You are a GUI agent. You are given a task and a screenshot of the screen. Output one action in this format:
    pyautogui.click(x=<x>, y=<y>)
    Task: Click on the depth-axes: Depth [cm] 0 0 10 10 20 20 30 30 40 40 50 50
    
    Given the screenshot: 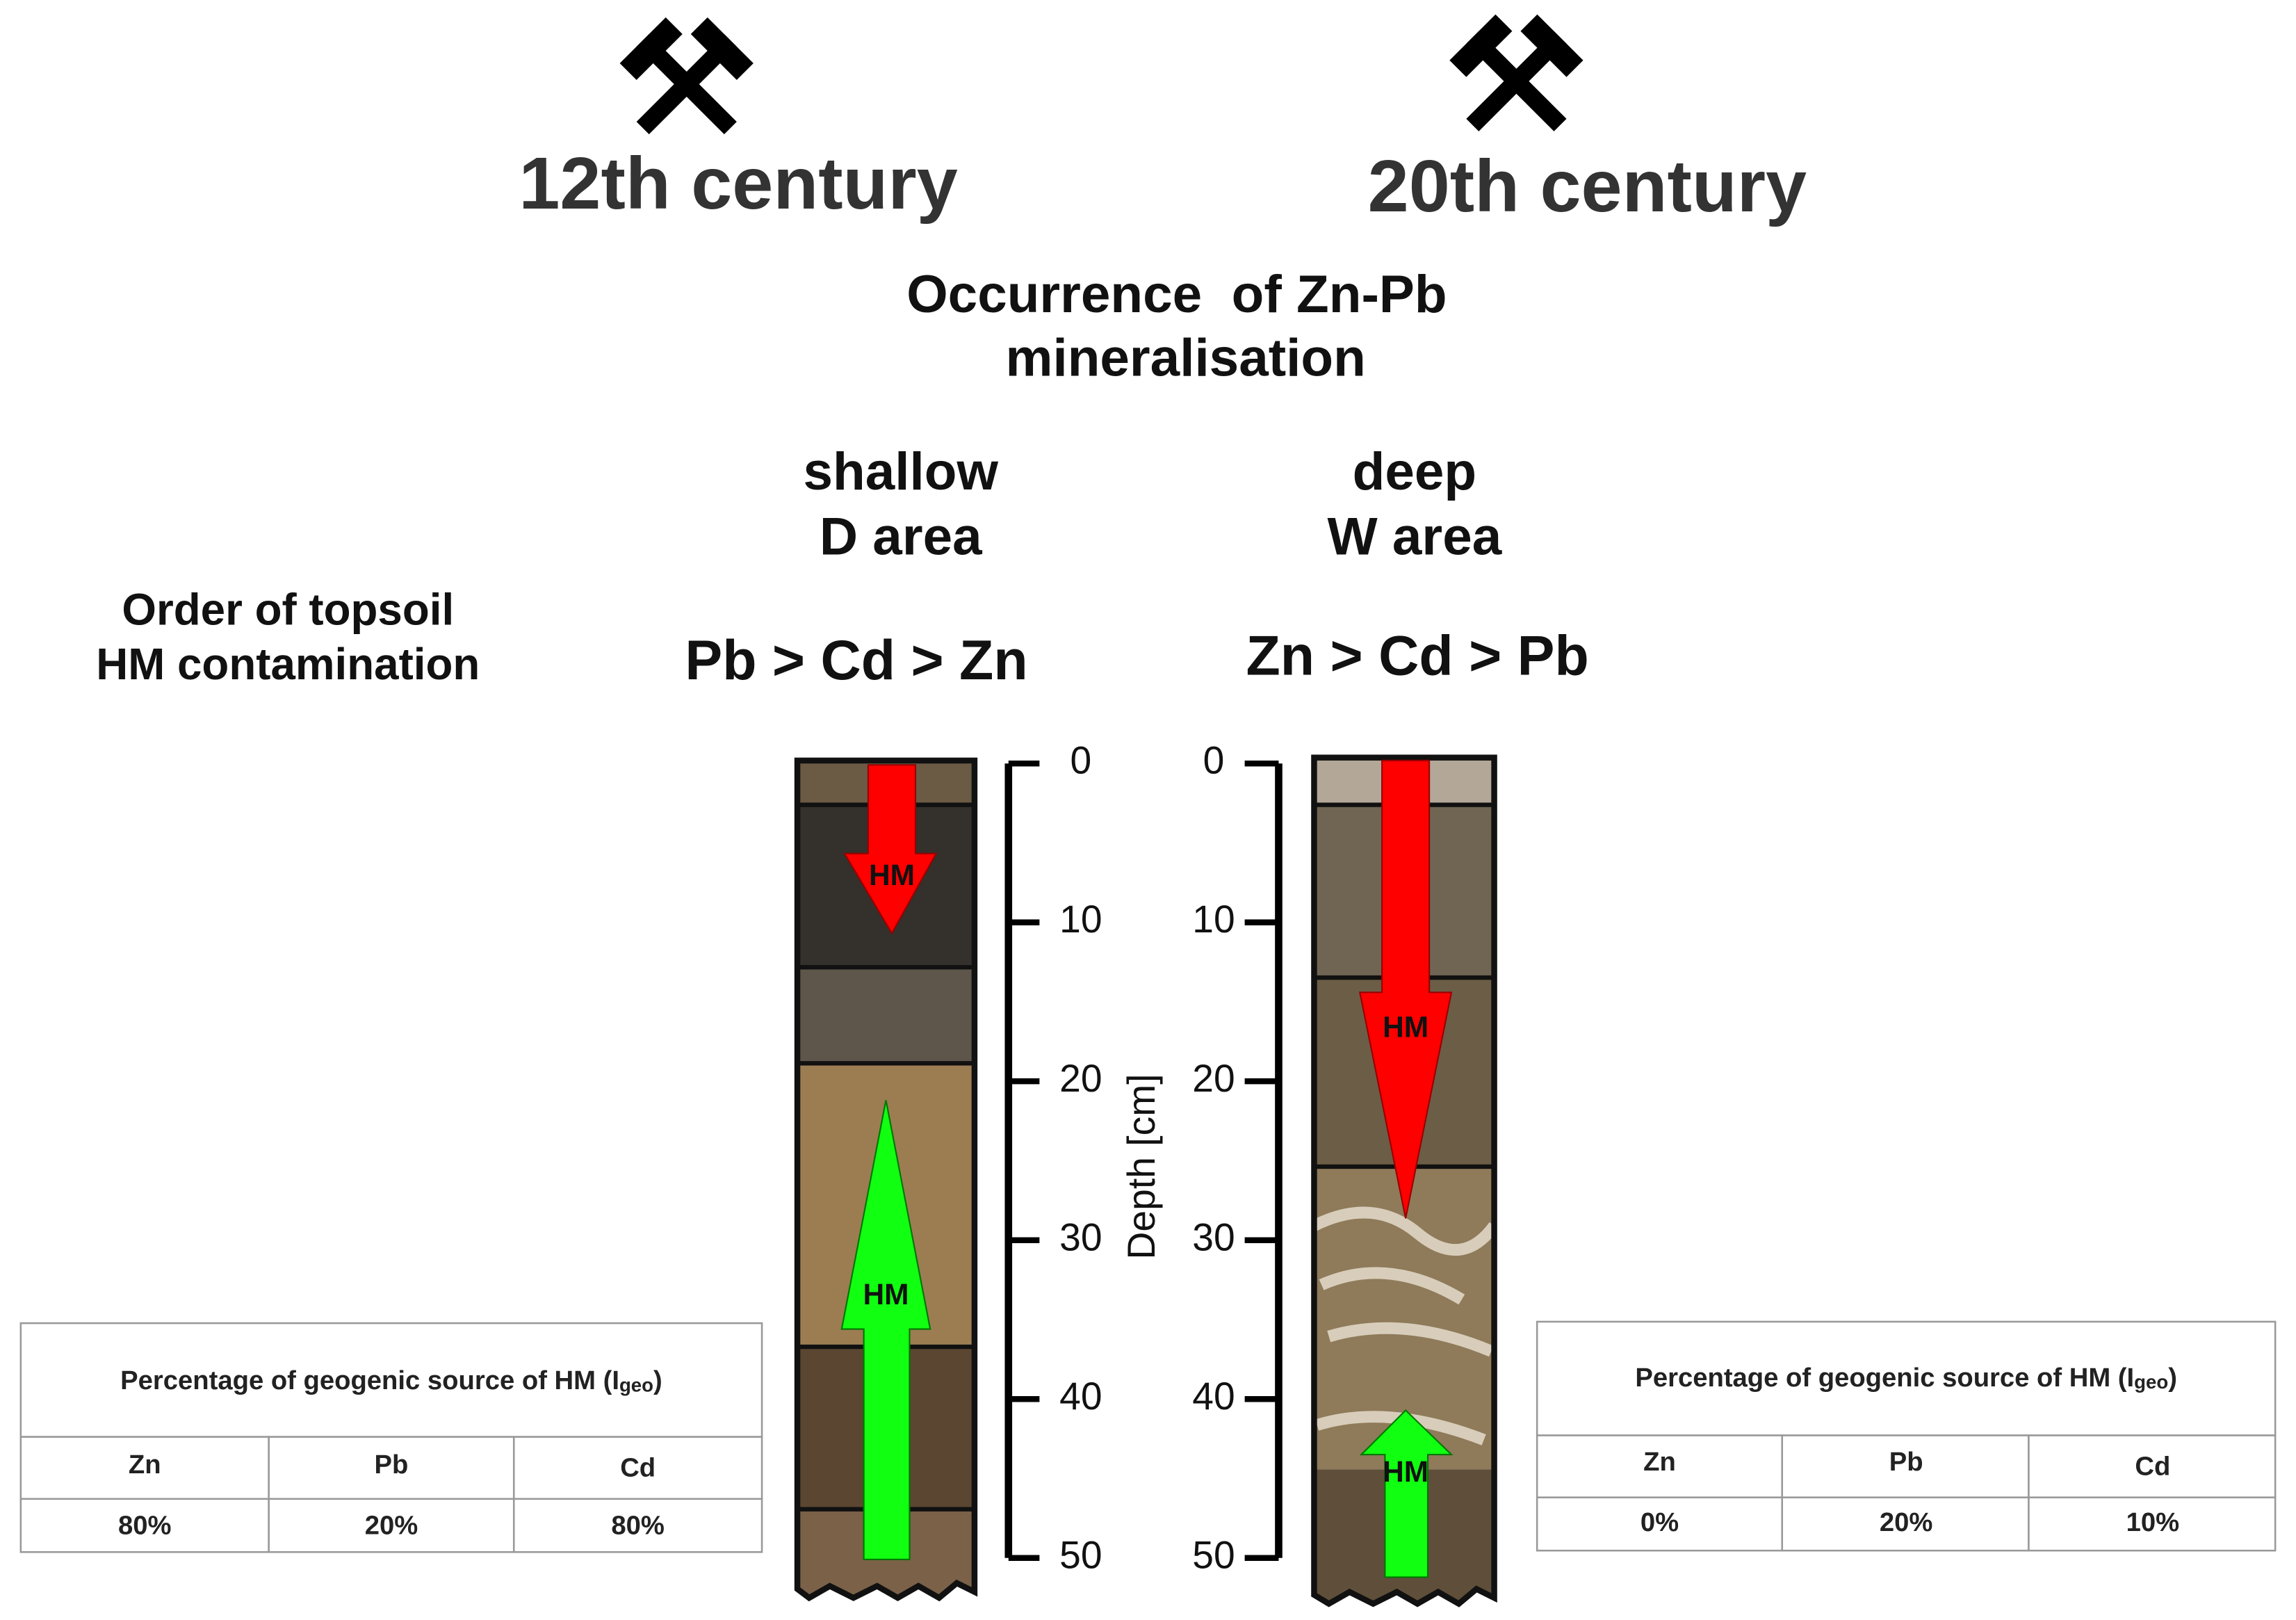 What is the action you would take?
    pyautogui.click(x=1143, y=1157)
    